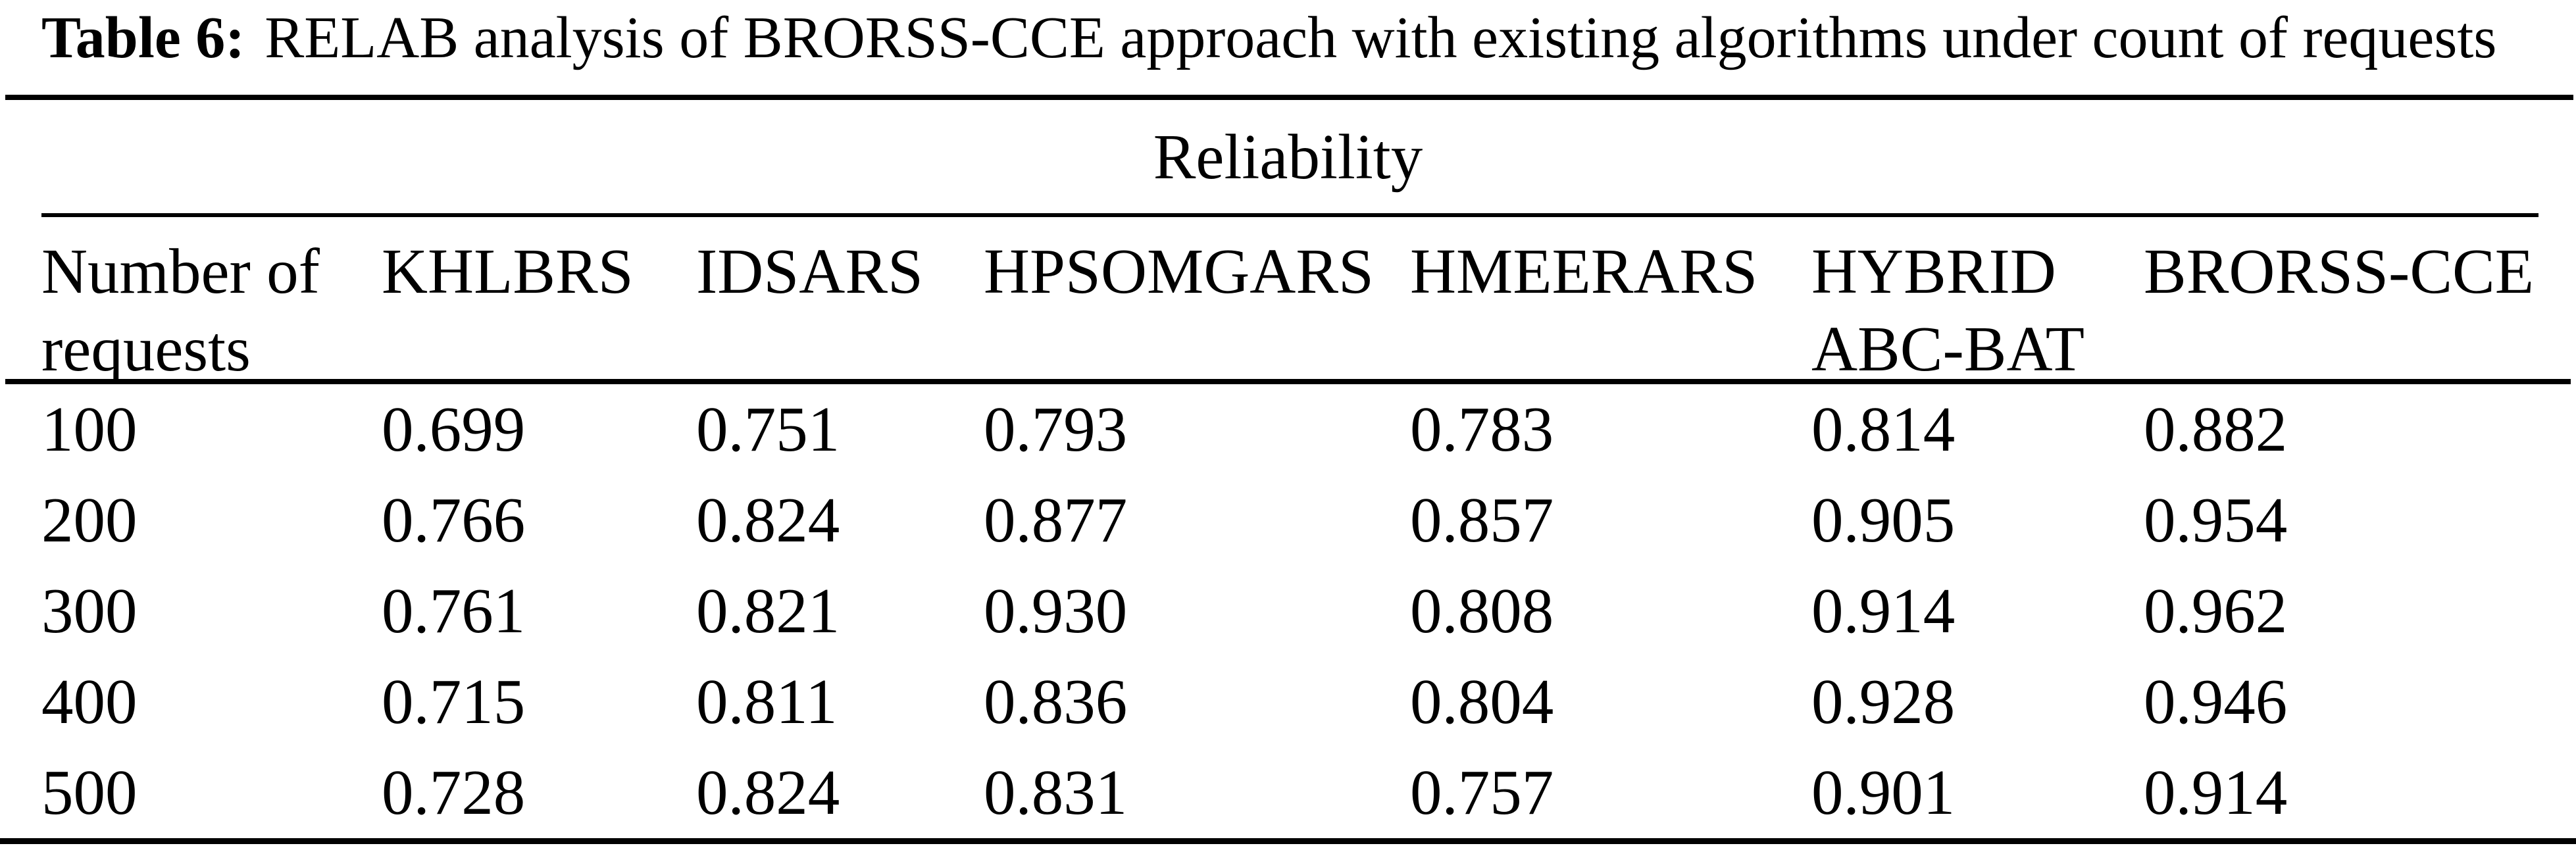 This screenshot has height=850, width=2576. I want to click on table-cell: 0.699, so click(454, 429).